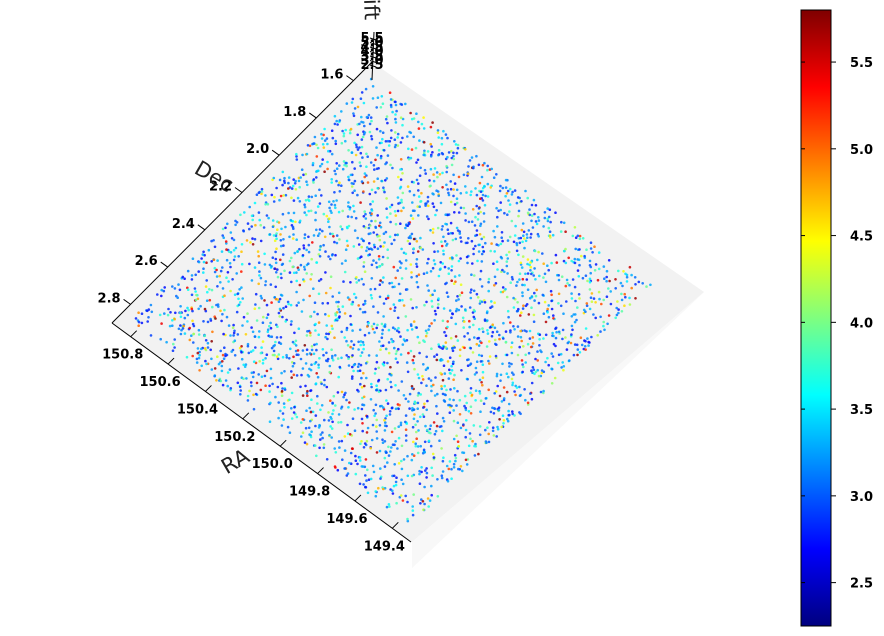 This screenshot has width=884, height=636. What do you see at coordinates (370, 10) in the screenshot?
I see `redshift-axis-label: Redshift` at bounding box center [370, 10].